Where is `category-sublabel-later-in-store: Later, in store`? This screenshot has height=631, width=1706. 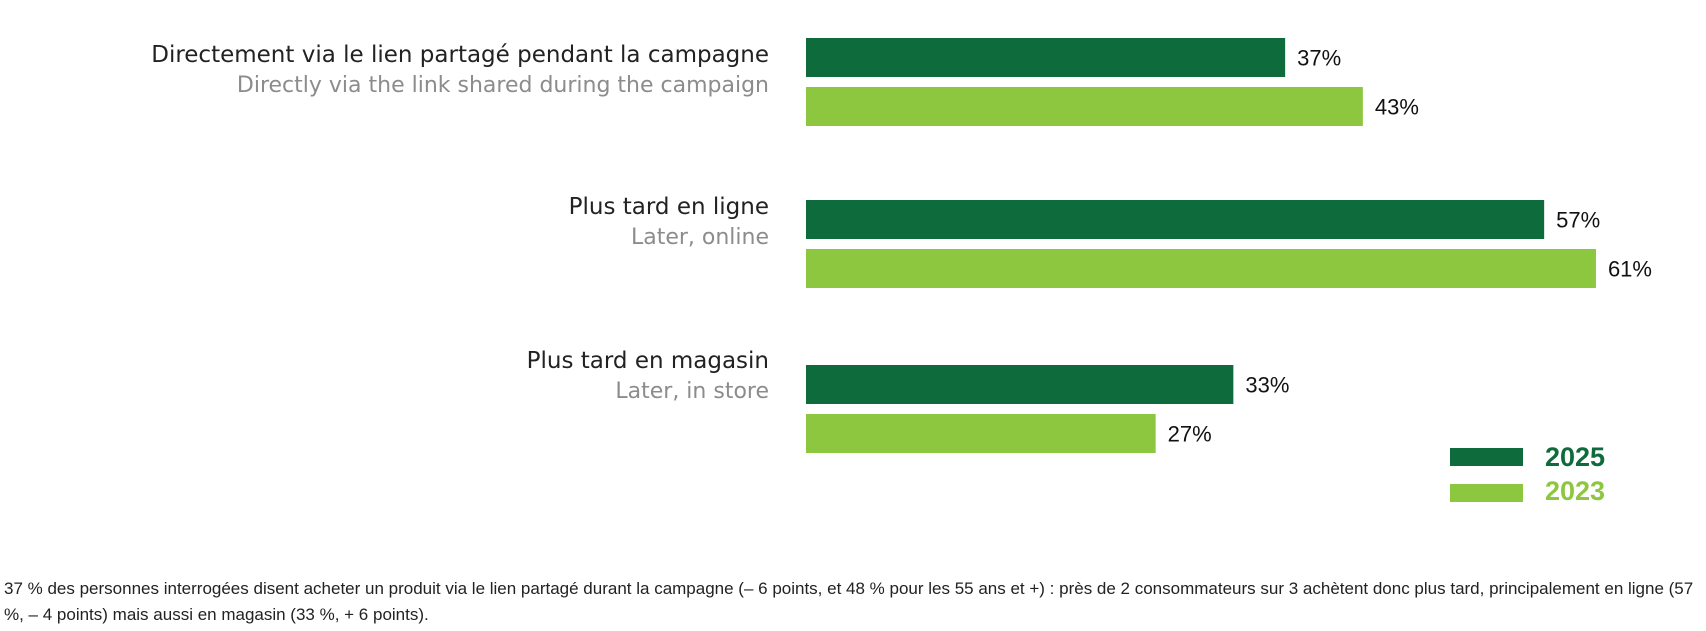
category-sublabel-later-in-store: Later, in store is located at coordinates (692, 391).